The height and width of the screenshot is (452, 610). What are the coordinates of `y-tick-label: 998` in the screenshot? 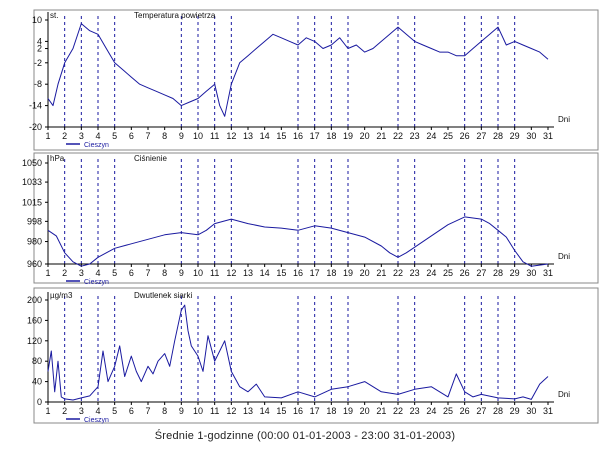 It's located at (34, 221).